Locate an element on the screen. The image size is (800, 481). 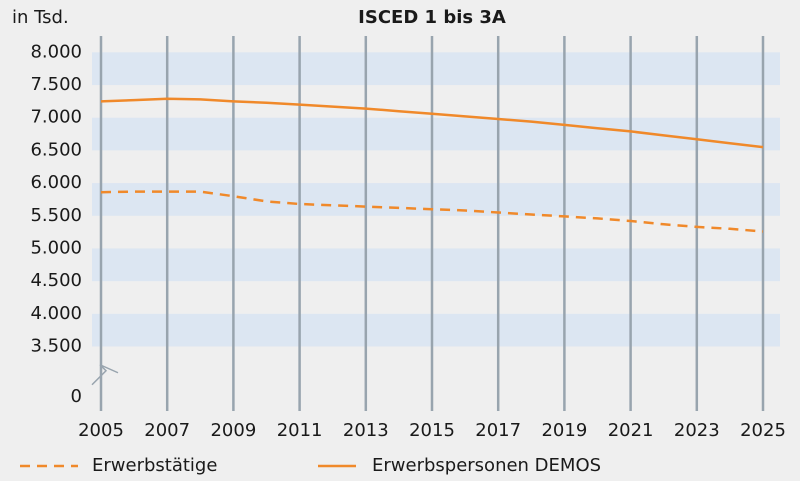
x-tick-label: 2017 is located at coordinates (498, 430).